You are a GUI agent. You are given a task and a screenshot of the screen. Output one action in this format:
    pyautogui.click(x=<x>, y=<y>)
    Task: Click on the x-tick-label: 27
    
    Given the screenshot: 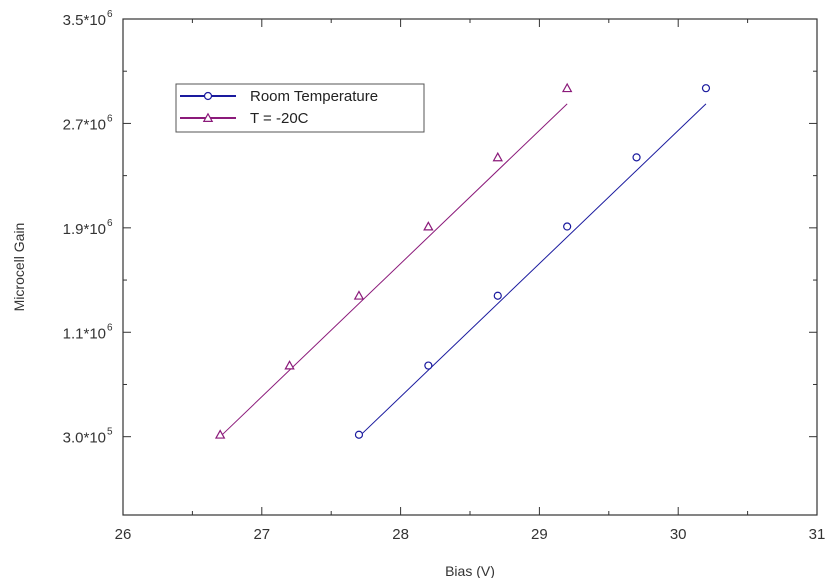 What is the action you would take?
    pyautogui.click(x=261, y=534)
    